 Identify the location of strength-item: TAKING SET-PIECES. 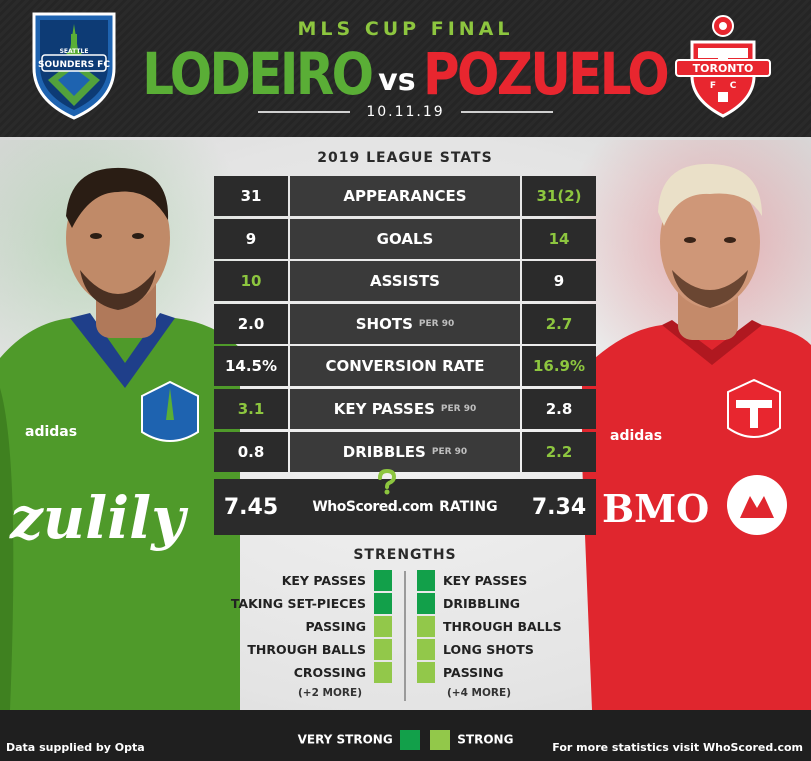
(296, 603).